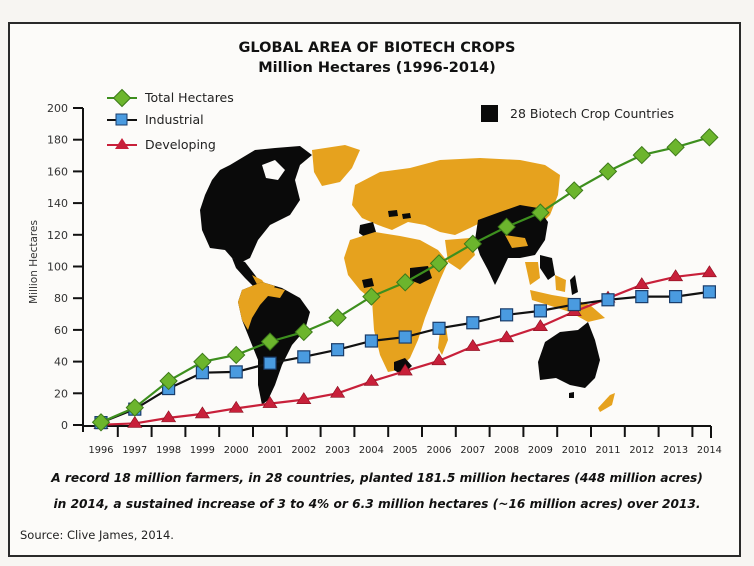 The image size is (754, 566). Describe the element at coordinates (472, 450) in the screenshot. I see `x-tick-label: 2007` at that location.